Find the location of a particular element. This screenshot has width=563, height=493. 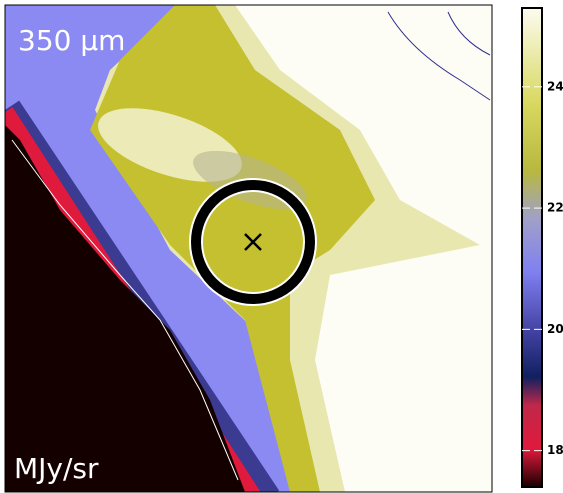

unit-label: MJy/sr is located at coordinates (56, 468).